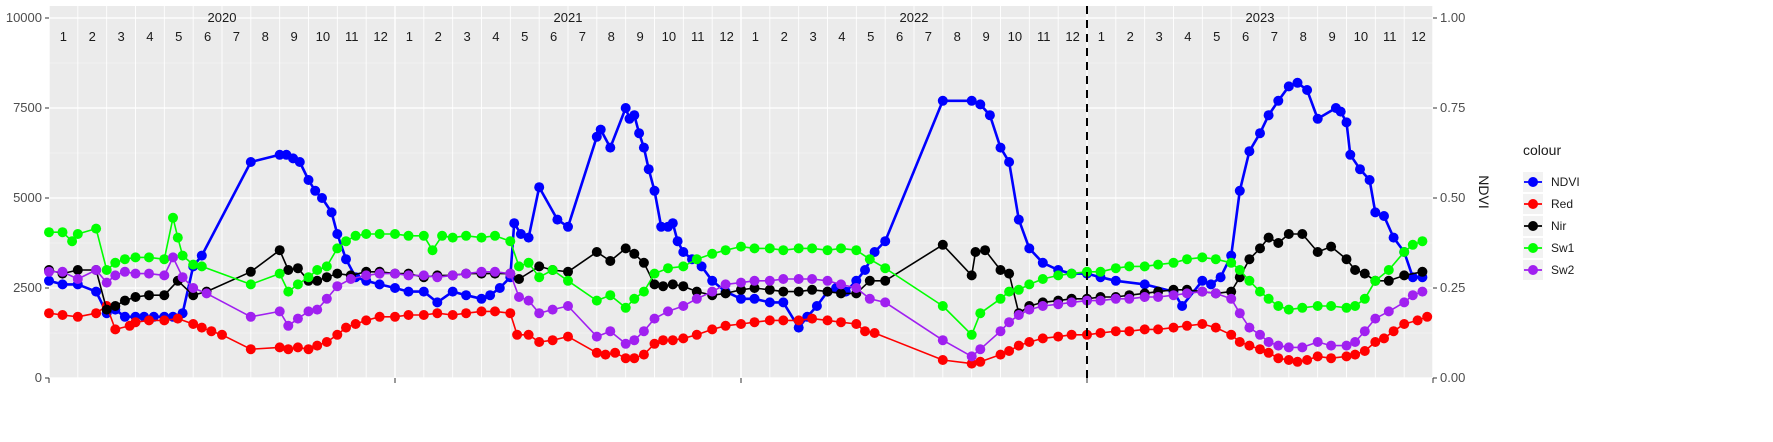  I want to click on left-axis-tick-label: 5000, so click(27, 197).